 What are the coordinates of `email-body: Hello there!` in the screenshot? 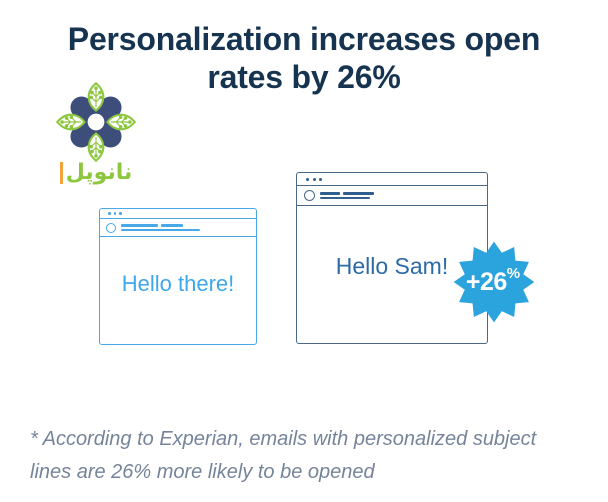 It's located at (178, 289).